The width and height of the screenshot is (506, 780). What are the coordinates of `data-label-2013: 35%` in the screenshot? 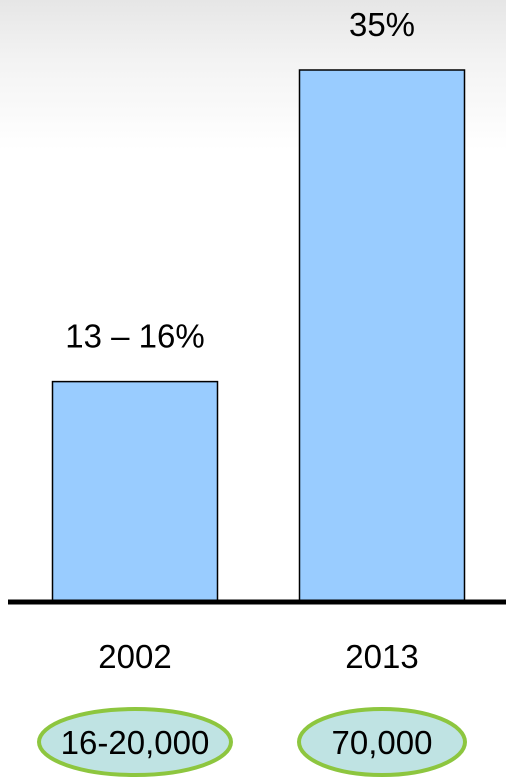 It's located at (382, 24).